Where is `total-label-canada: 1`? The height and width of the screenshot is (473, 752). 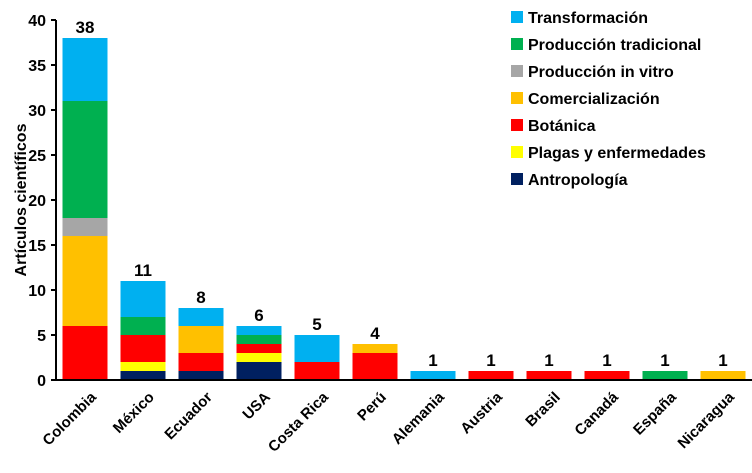 total-label-canada: 1 is located at coordinates (606, 360).